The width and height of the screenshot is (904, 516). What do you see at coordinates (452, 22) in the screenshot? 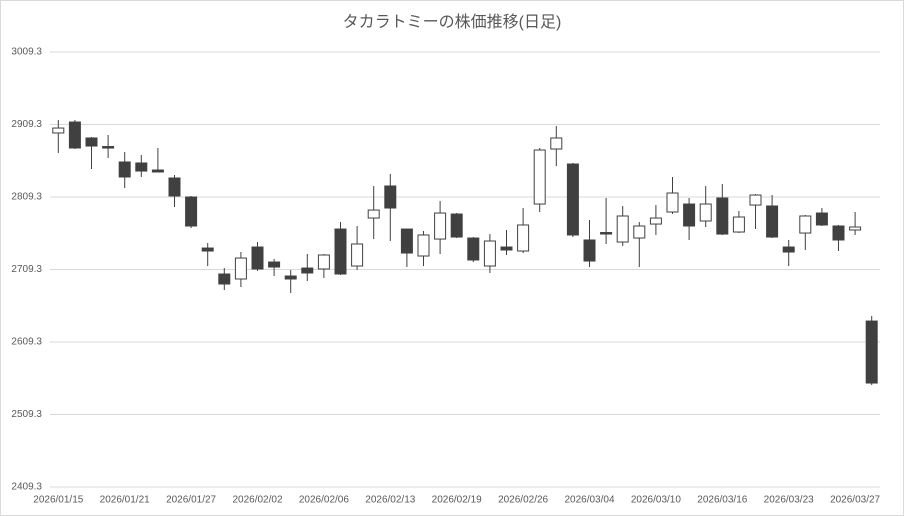
I see `chart-title: タカラトミーの株価推移(日足)` at bounding box center [452, 22].